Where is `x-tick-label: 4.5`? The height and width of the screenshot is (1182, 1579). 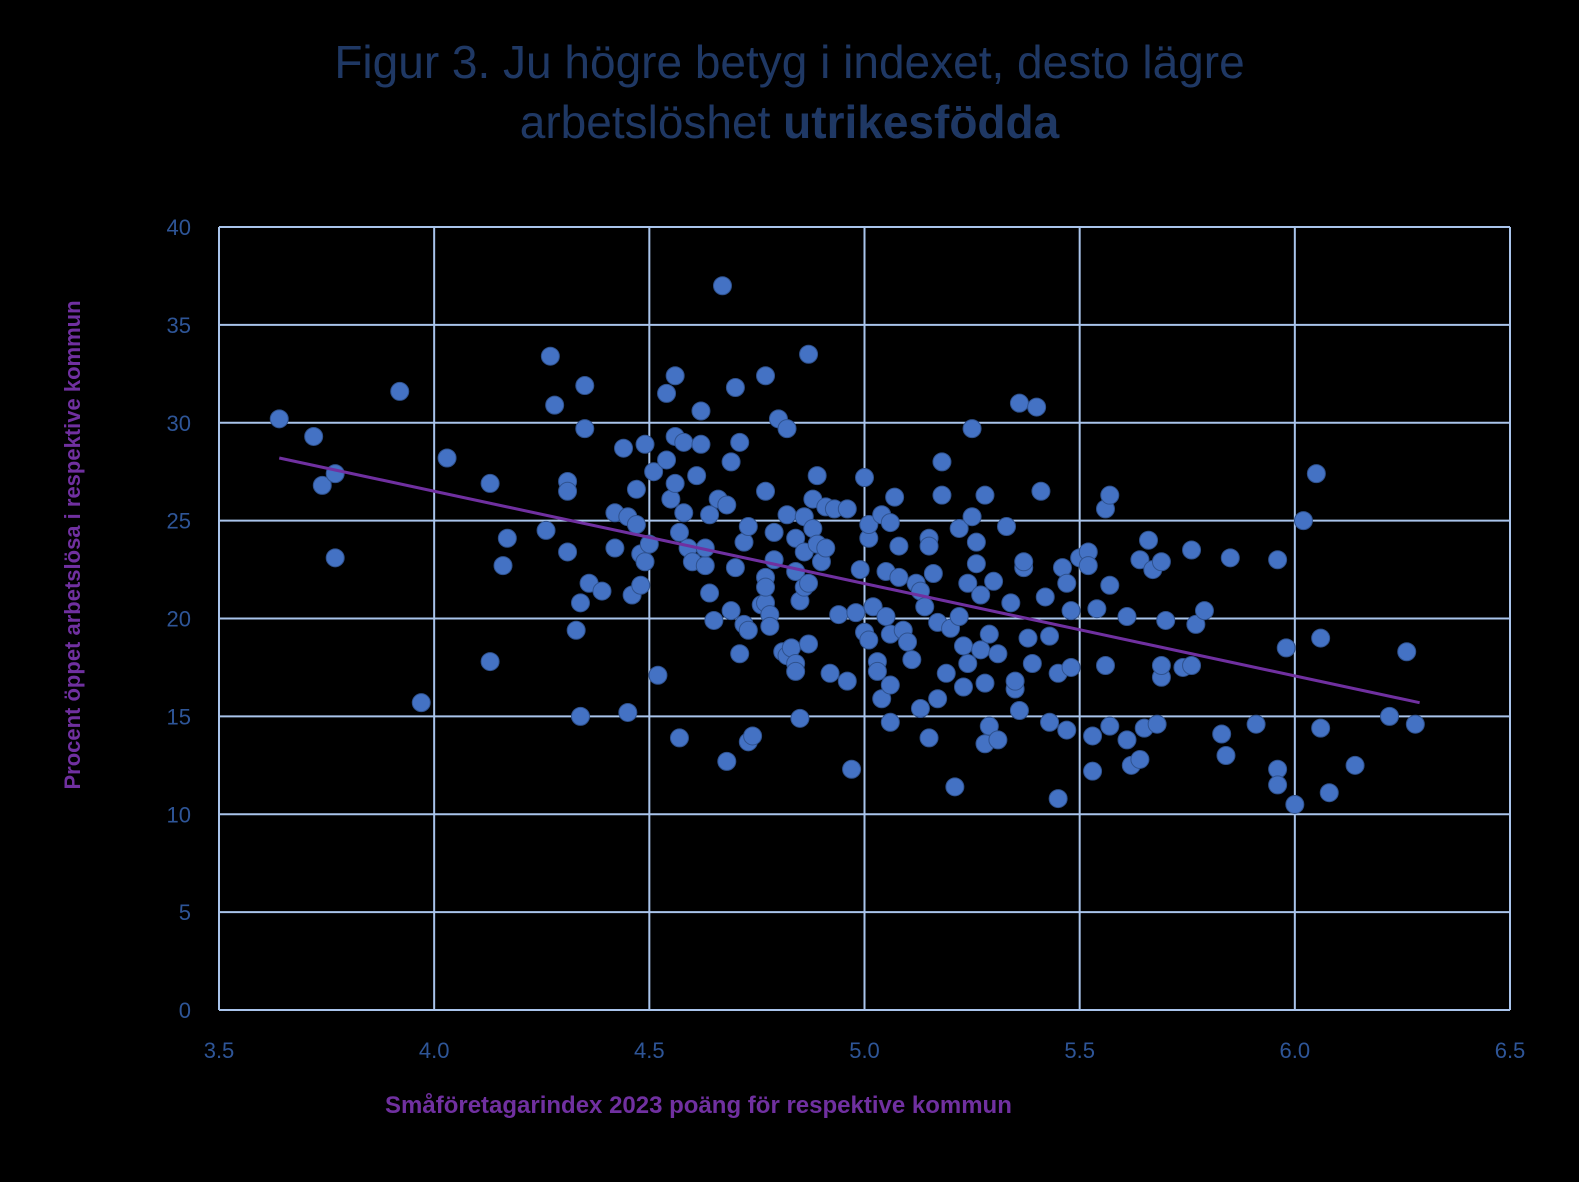
x-tick-label: 4.5 is located at coordinates (649, 1050).